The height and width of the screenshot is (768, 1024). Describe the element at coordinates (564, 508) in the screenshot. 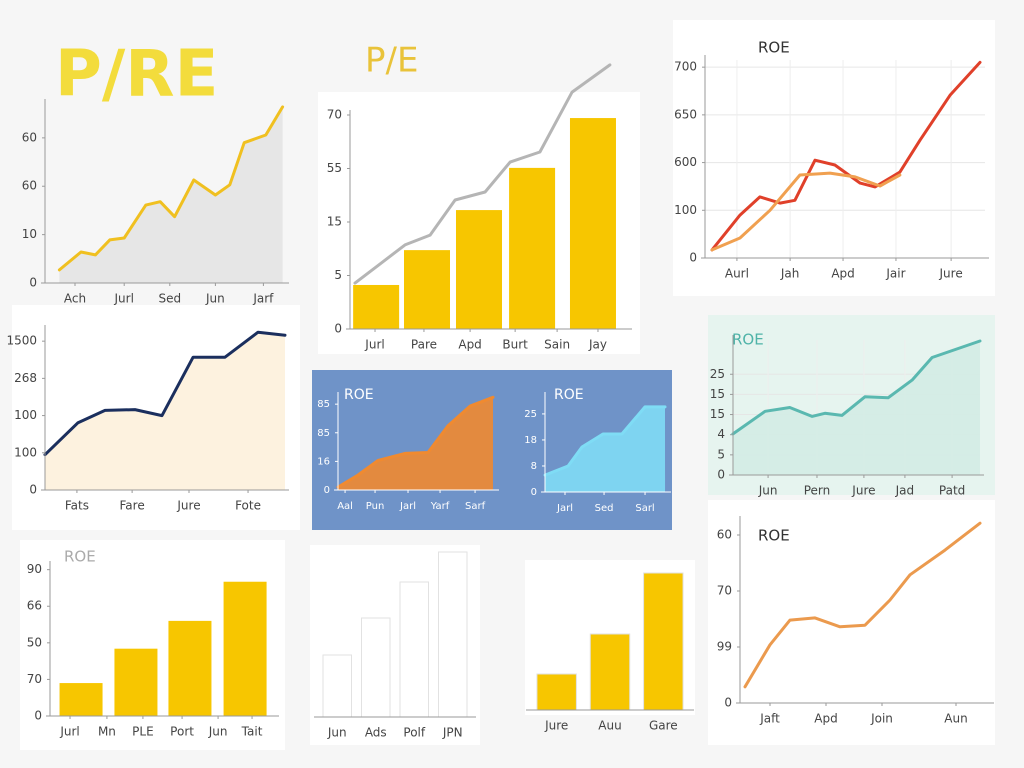

I see `x-tick-label: Jarl` at that location.